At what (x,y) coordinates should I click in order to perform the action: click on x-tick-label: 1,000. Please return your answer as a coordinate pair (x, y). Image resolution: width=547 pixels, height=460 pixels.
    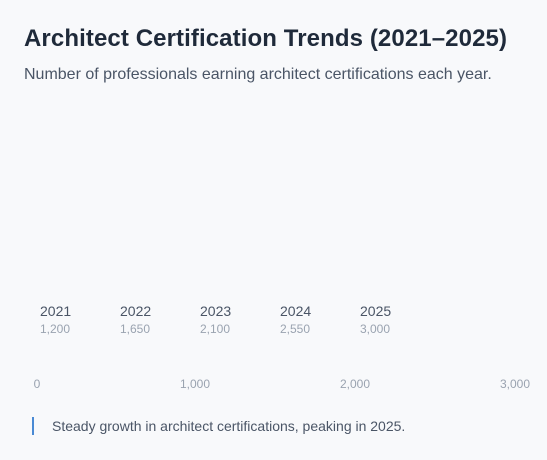
    Looking at the image, I should click on (195, 384).